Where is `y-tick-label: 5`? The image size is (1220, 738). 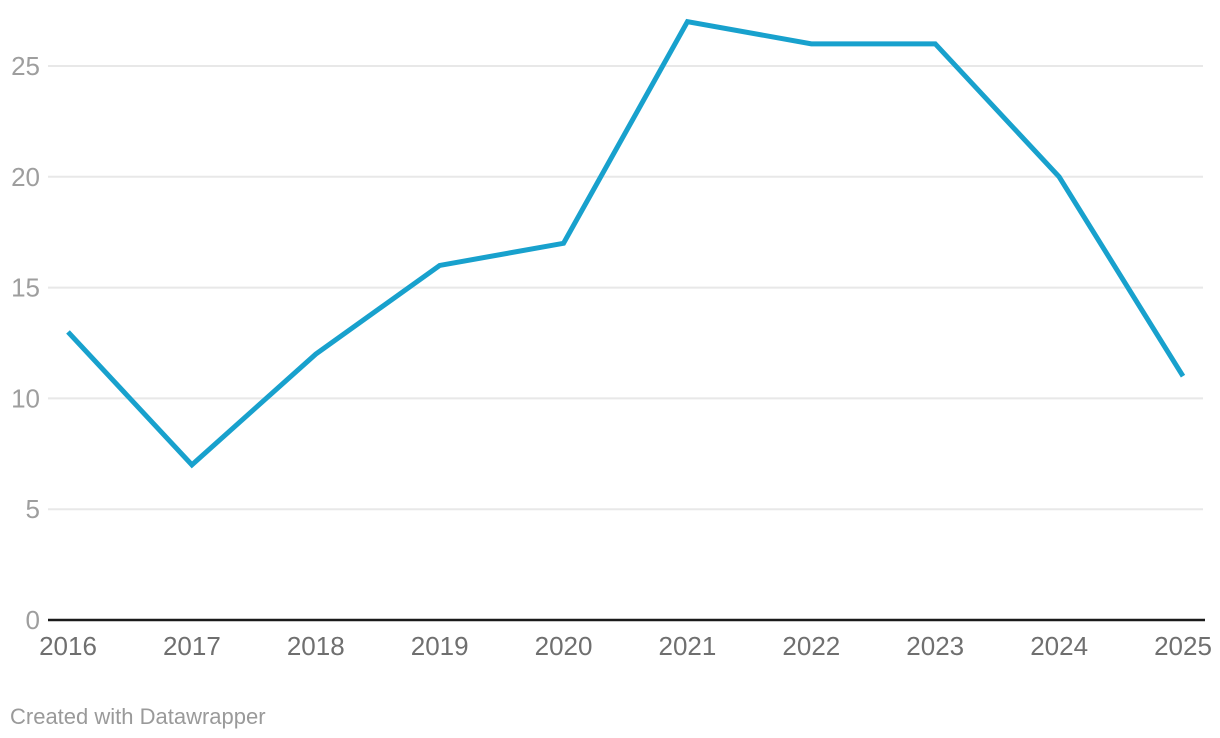
y-tick-label: 5 is located at coordinates (33, 509).